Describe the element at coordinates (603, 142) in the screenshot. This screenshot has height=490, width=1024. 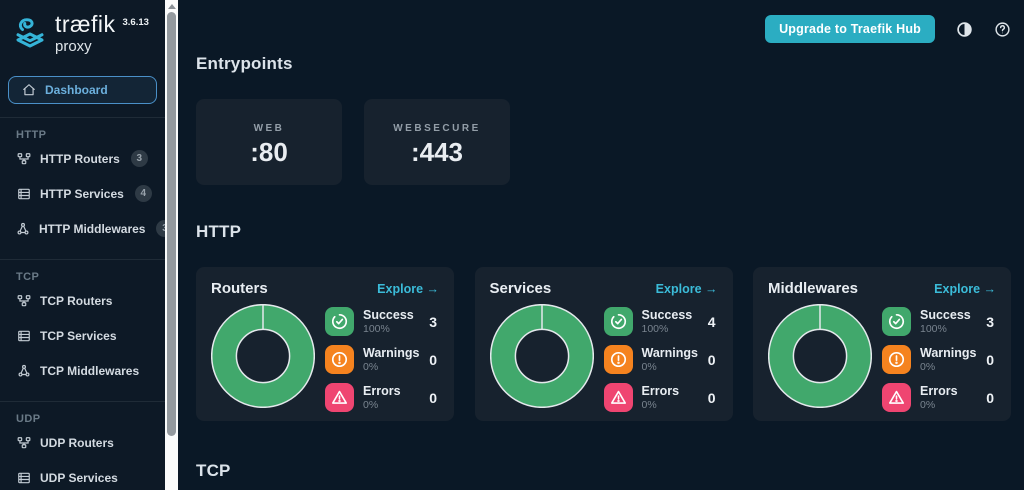
I see `entrypoints-row: WEB :80 WEBSECURE :443` at that location.